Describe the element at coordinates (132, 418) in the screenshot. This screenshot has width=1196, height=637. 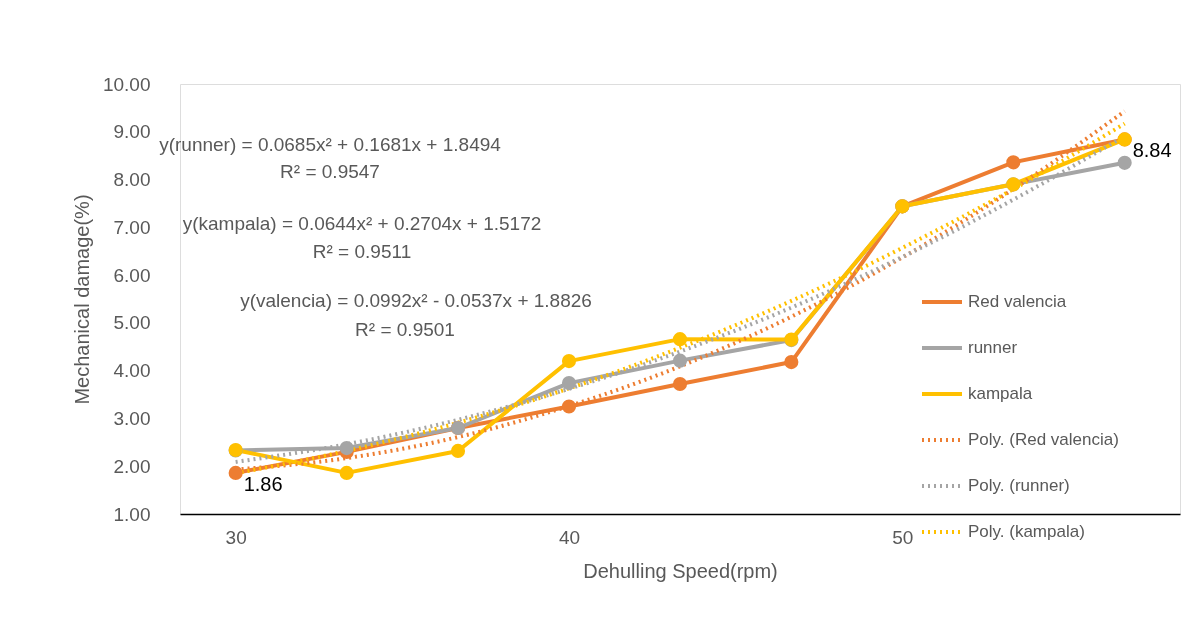
I see `y-tick-label: 3.00` at that location.